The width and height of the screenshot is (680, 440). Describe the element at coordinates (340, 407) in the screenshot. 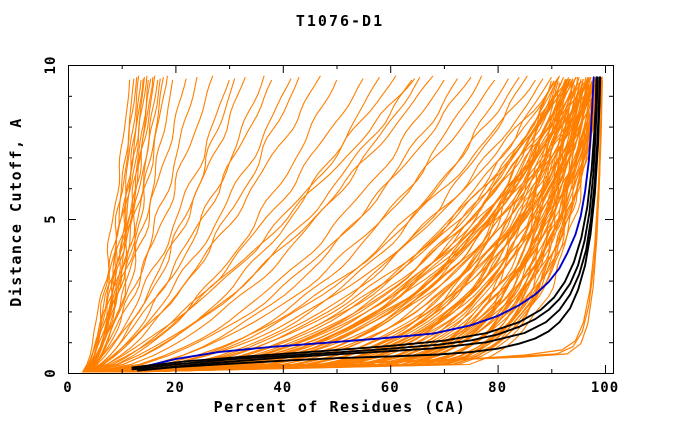

I see `x-axis-label: Percent of Residues (CA)` at that location.